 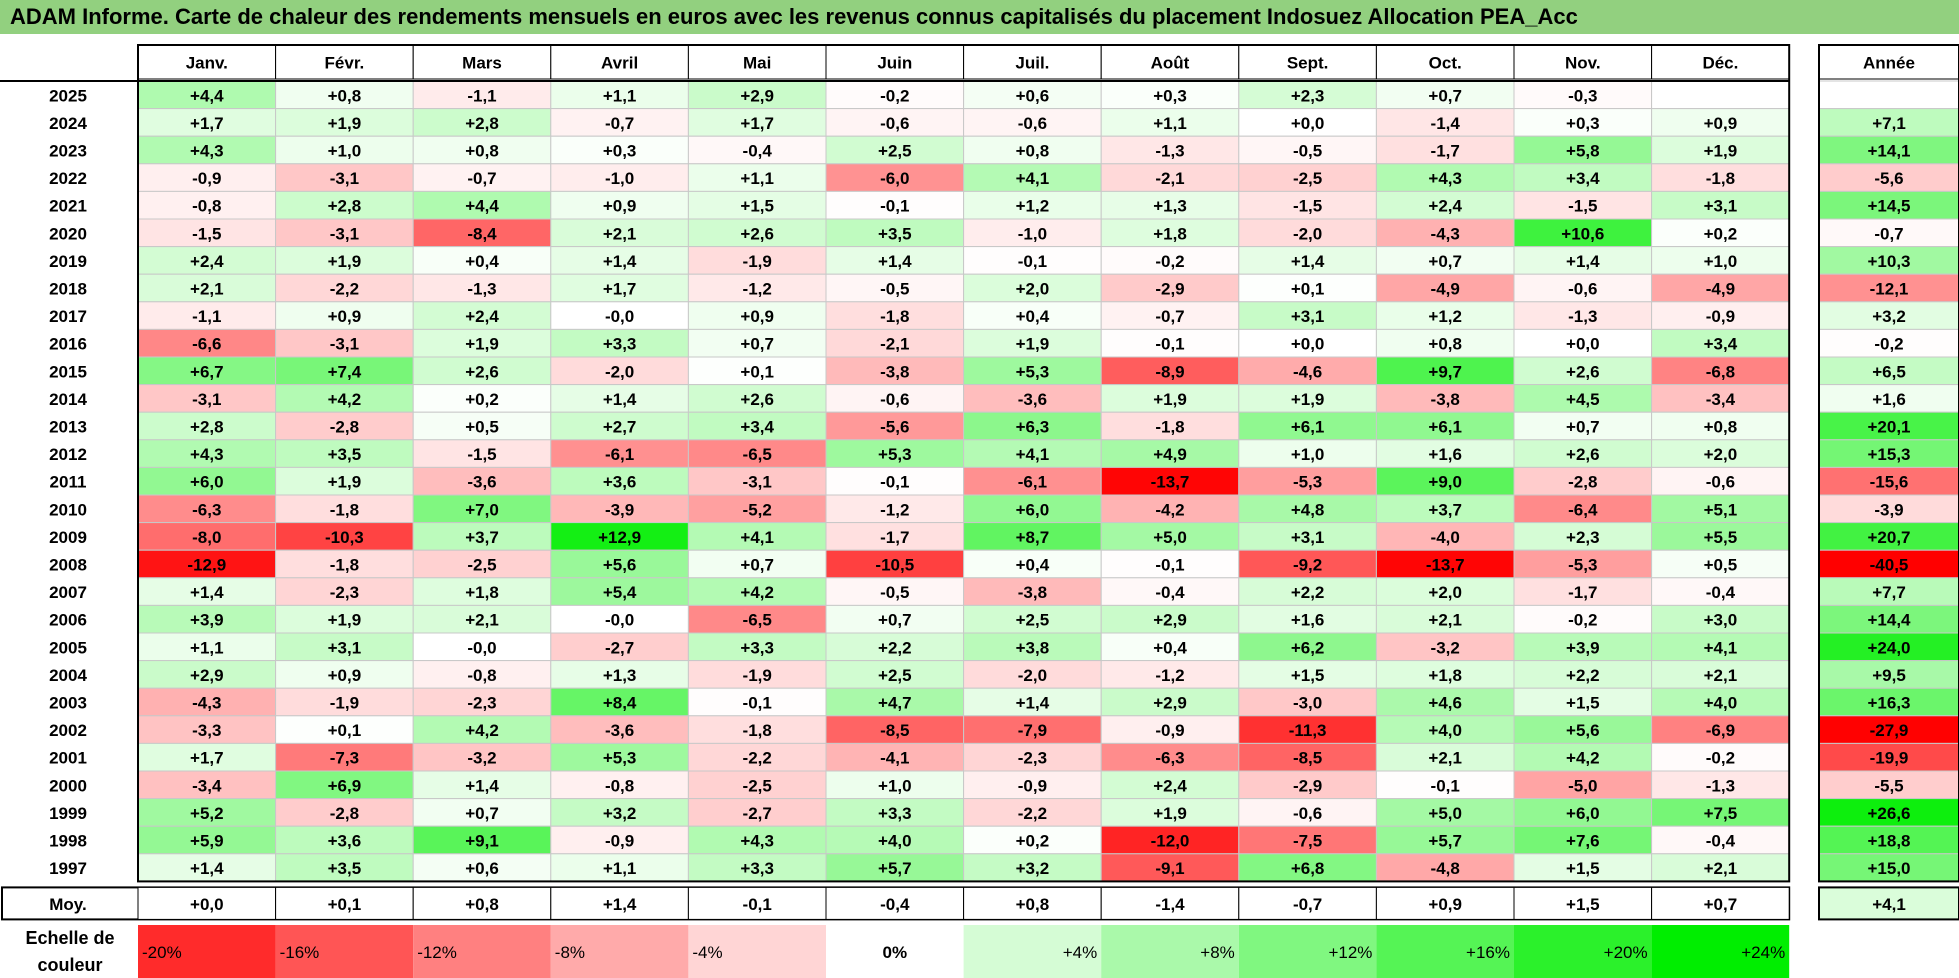 What do you see at coordinates (345, 675) in the screenshot?
I see `heatmap-cell-value: +0,9` at bounding box center [345, 675].